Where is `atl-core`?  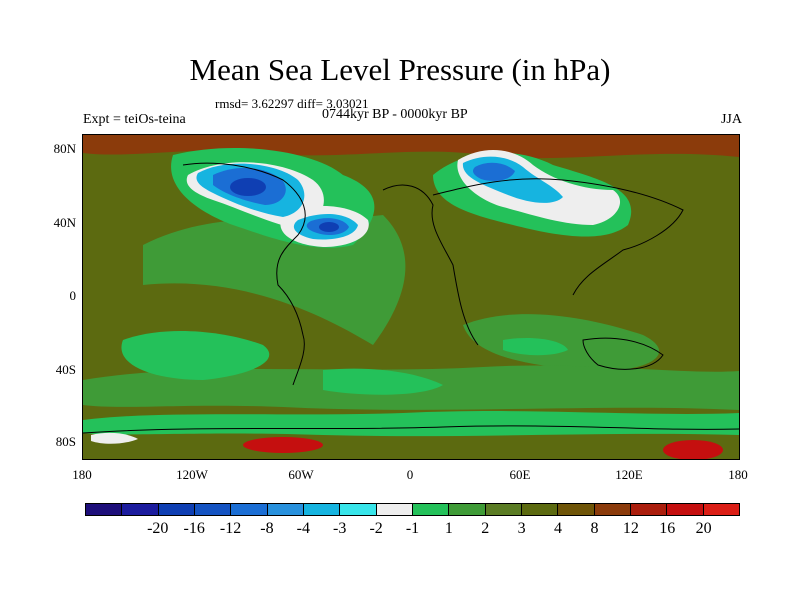 atl-core is located at coordinates (329, 227).